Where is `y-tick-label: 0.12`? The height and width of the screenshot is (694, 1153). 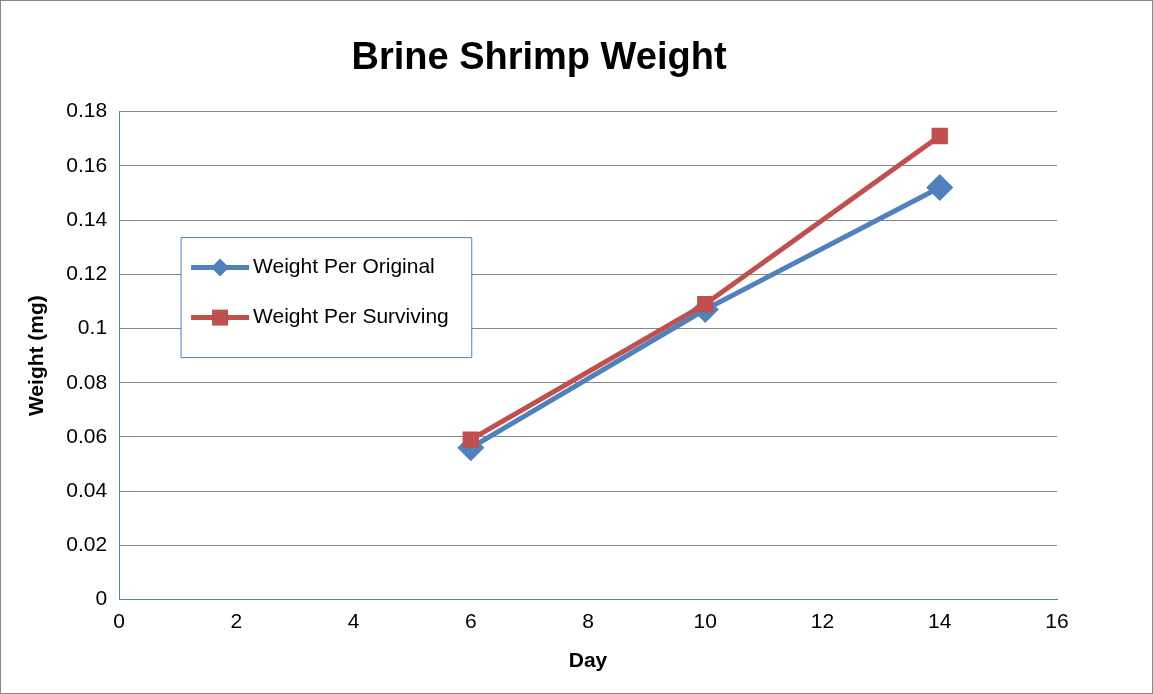
y-tick-label: 0.12 is located at coordinates (87, 273).